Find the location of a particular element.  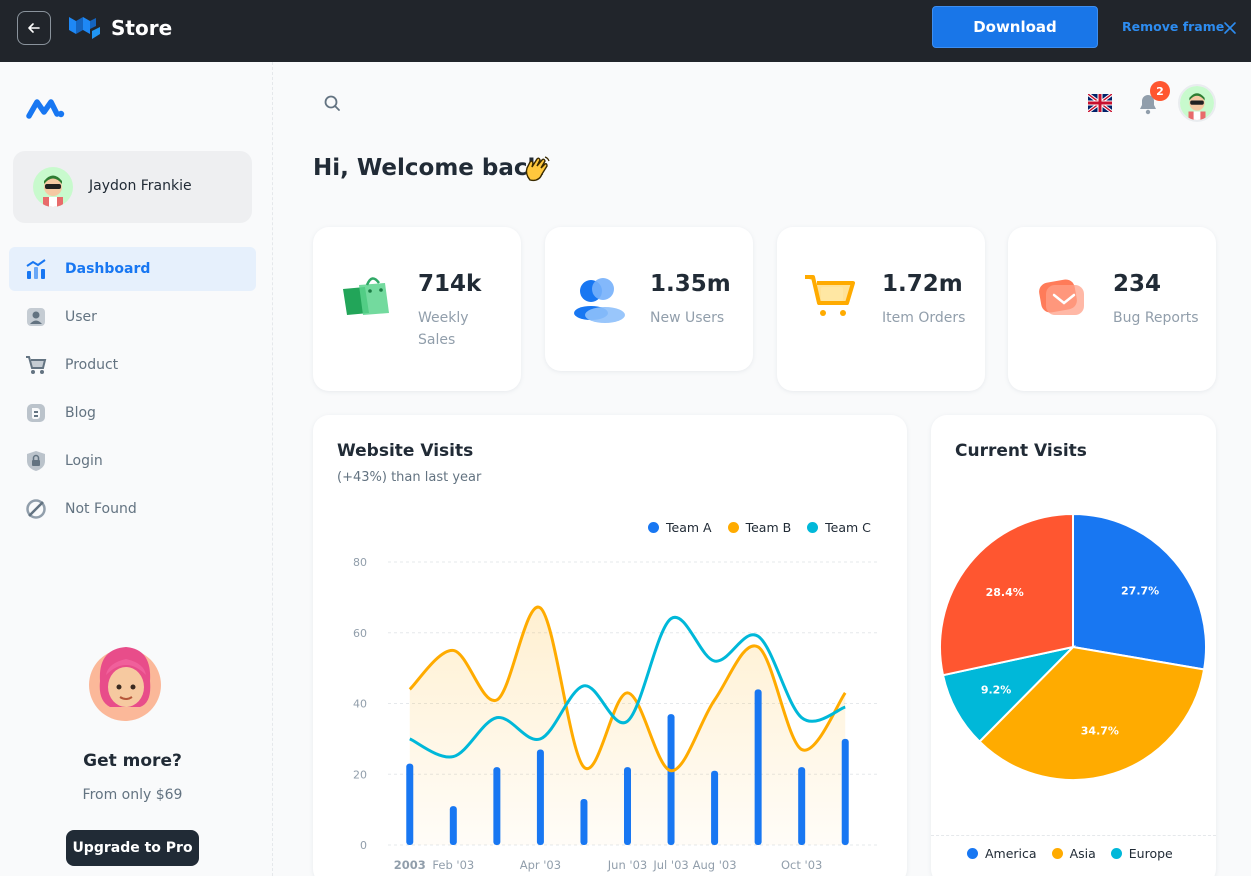

remove-frame-link: Remove frame is located at coordinates (1173, 26).